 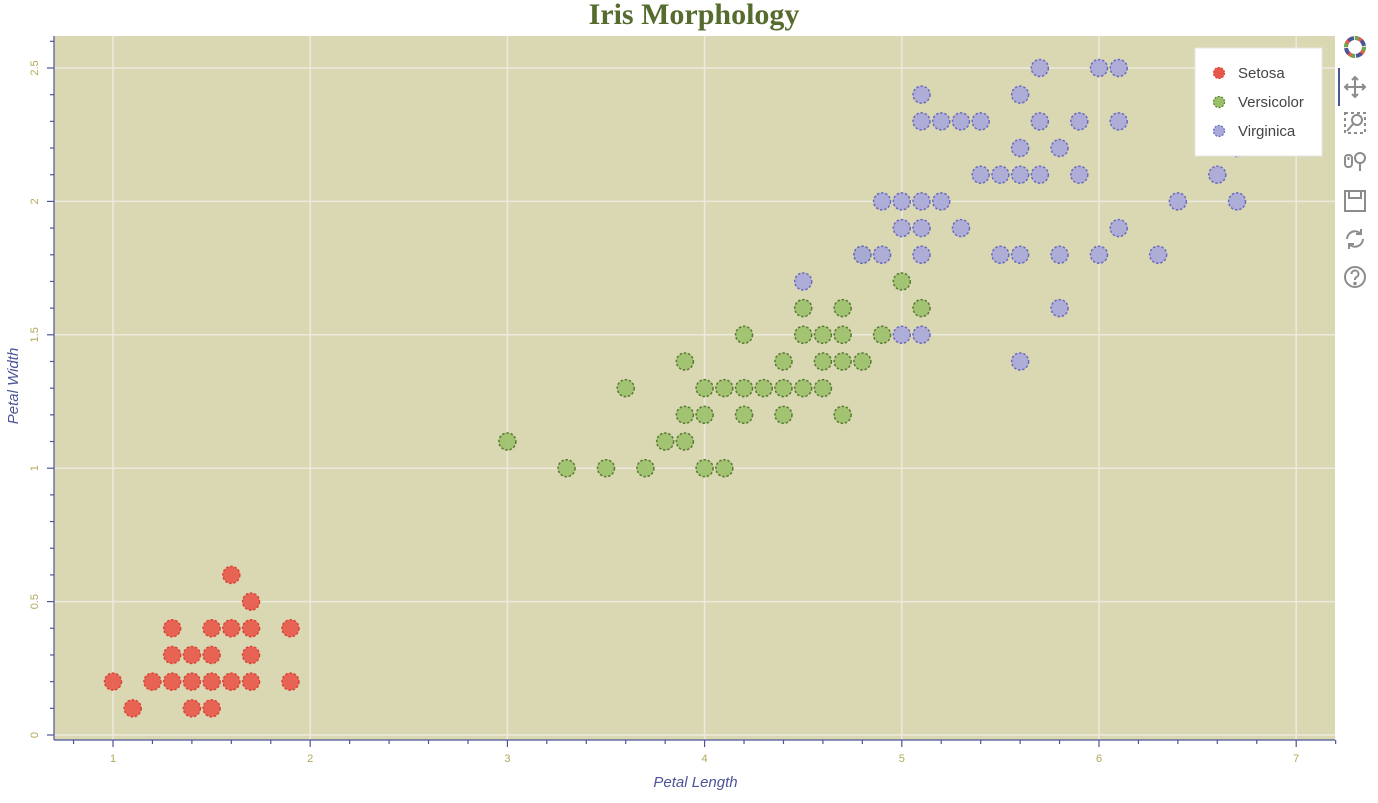 I want to click on wheel-zoom-icon, so click(x=1355, y=161).